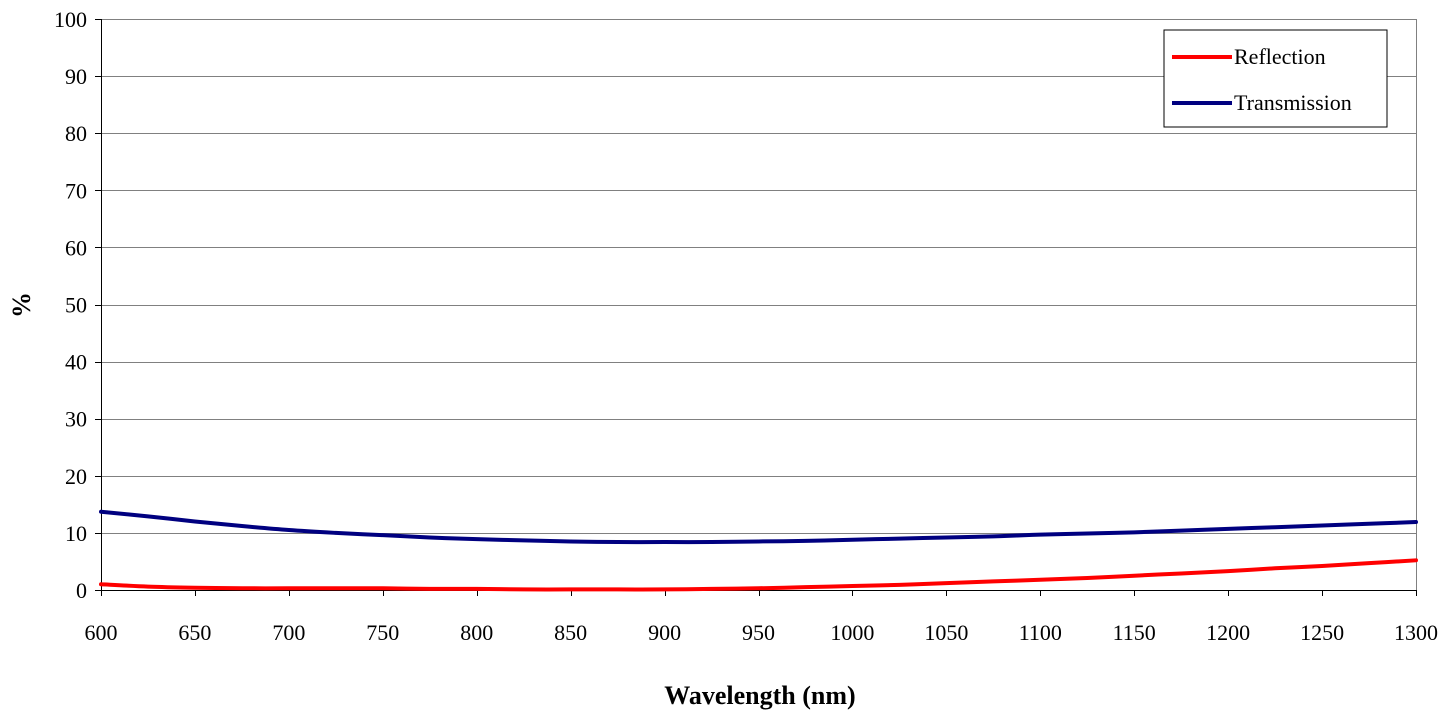  What do you see at coordinates (758, 550) in the screenshot?
I see `series-lines` at bounding box center [758, 550].